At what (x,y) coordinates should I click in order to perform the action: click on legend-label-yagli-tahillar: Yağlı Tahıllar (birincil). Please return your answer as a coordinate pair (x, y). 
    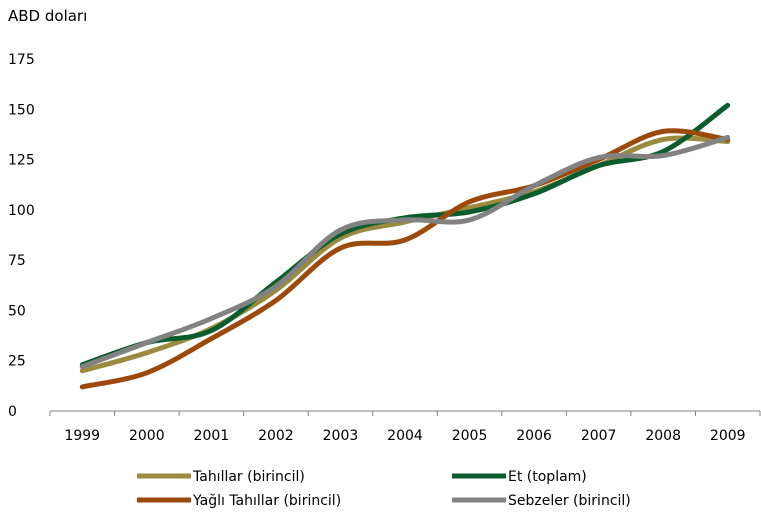
    Looking at the image, I should click on (266, 501).